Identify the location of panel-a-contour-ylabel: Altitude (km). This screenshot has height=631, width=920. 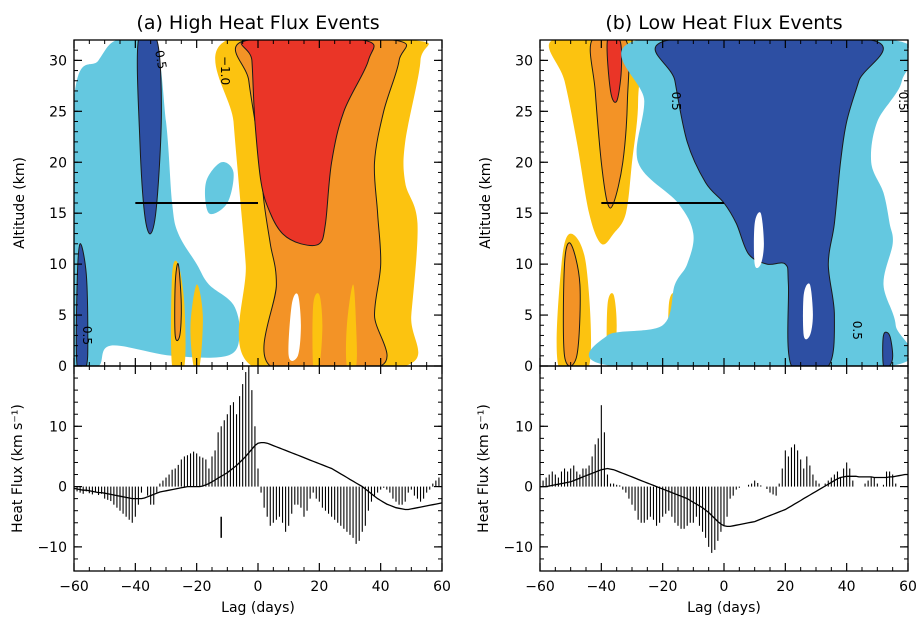
(20, 203).